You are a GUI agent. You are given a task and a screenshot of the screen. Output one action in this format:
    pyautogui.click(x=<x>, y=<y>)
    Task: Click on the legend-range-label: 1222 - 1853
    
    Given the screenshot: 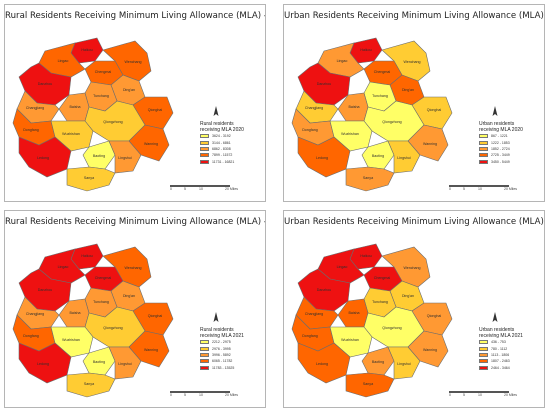 What is the action you would take?
    pyautogui.click(x=500, y=142)
    